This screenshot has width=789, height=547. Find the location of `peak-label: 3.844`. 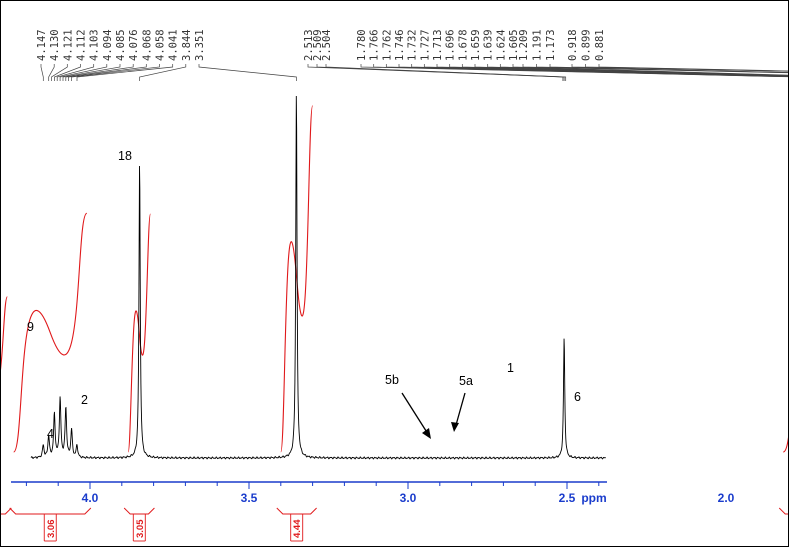

peak-label: 3.844 is located at coordinates (187, 45).